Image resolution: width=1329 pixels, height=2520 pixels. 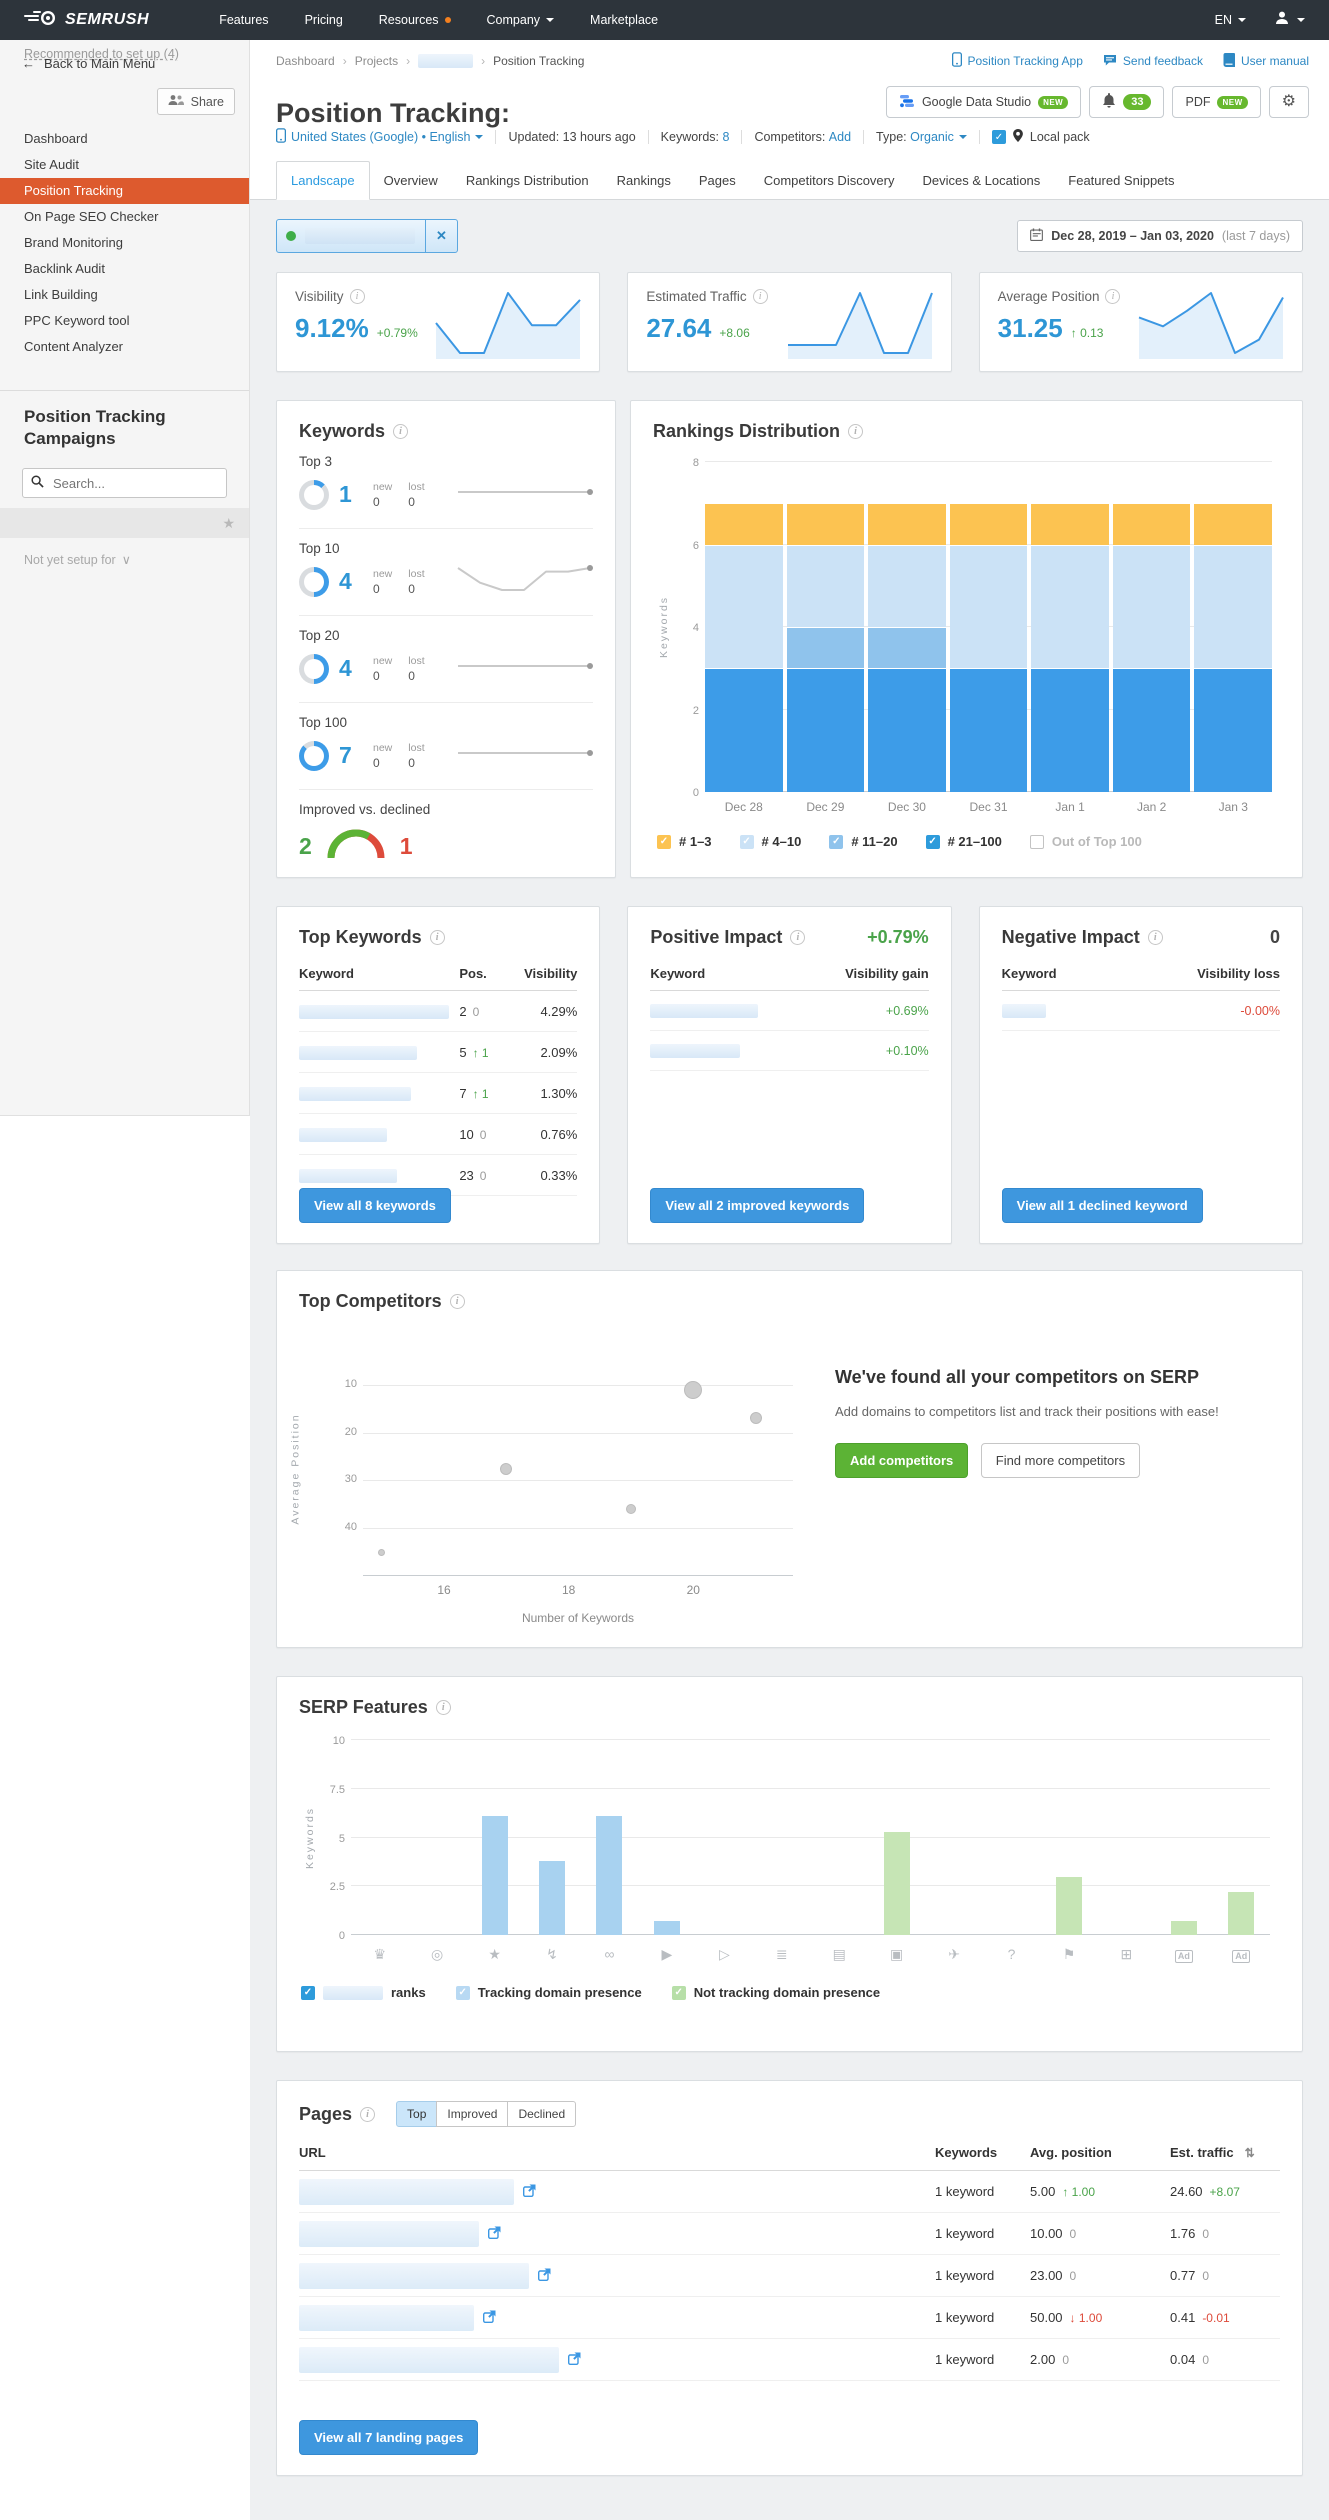 I want to click on topnav-item-pricing: Pricing, so click(x=323, y=20).